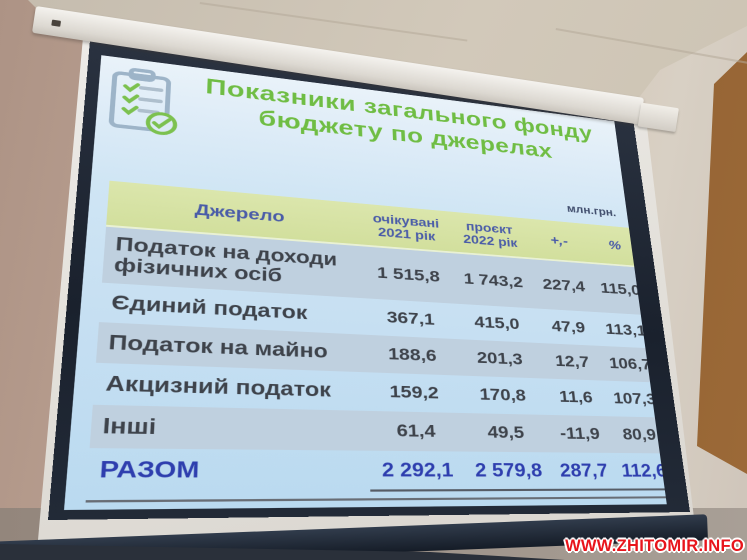  I want to click on cell-project-2022: 1 743,2, so click(493, 280).